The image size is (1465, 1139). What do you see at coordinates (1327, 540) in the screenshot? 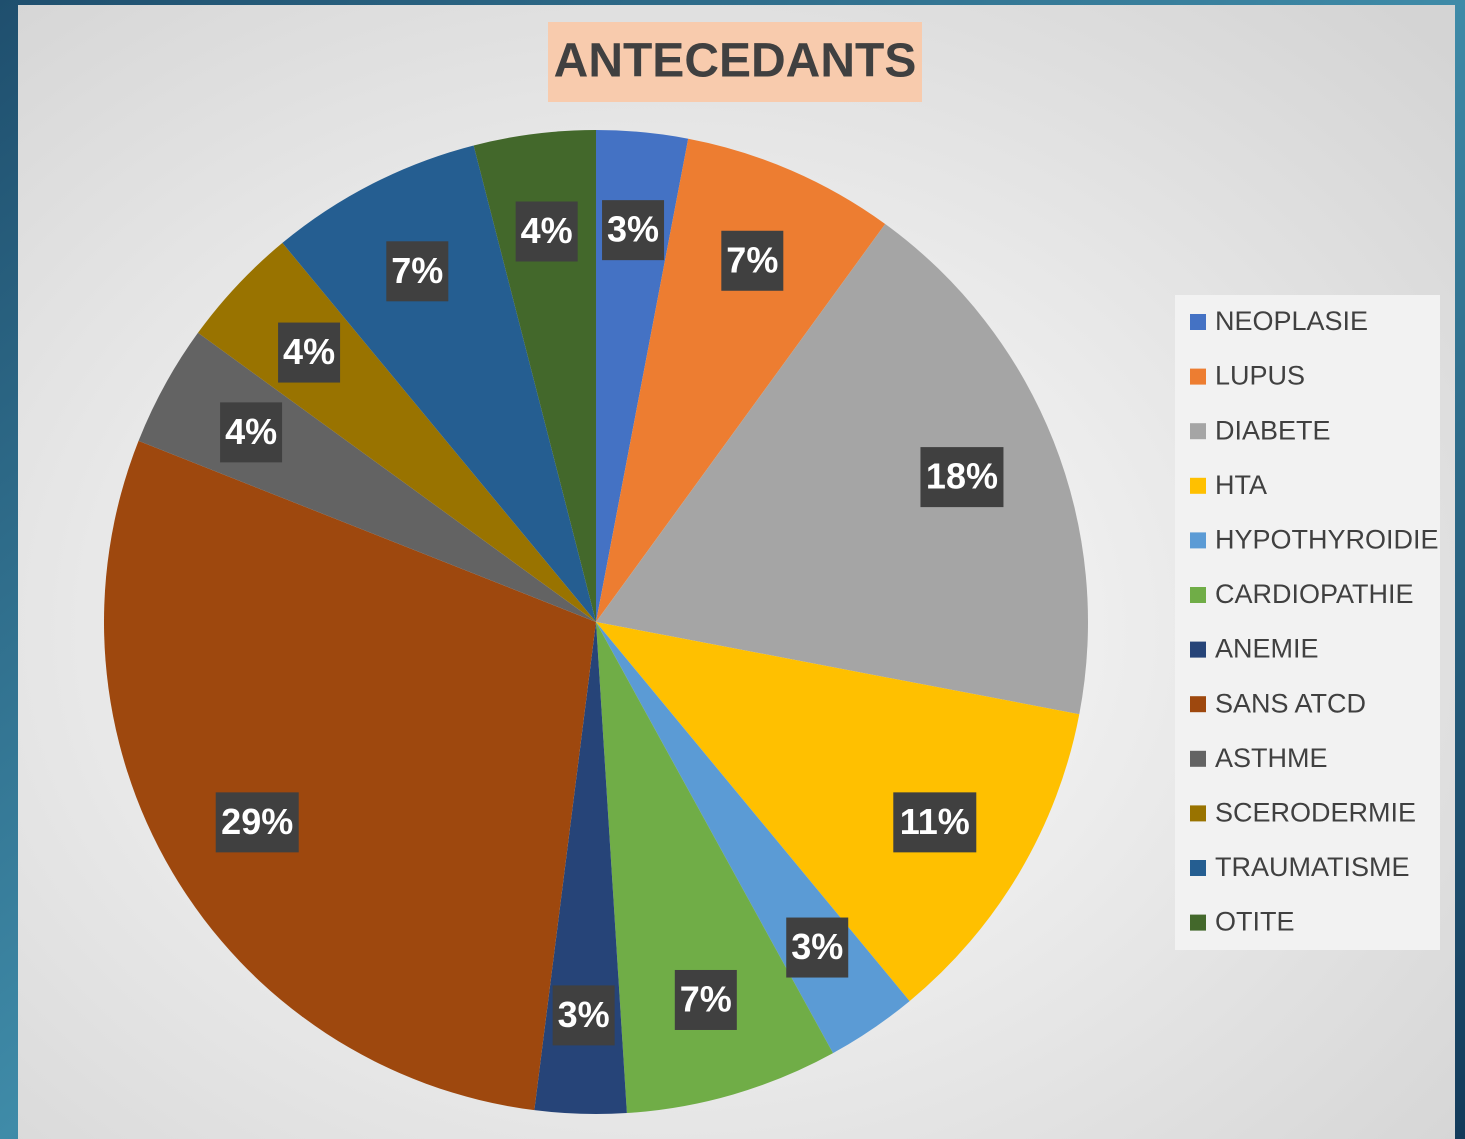
I see `legend-label: HYPOTHYROIDIE` at bounding box center [1327, 540].